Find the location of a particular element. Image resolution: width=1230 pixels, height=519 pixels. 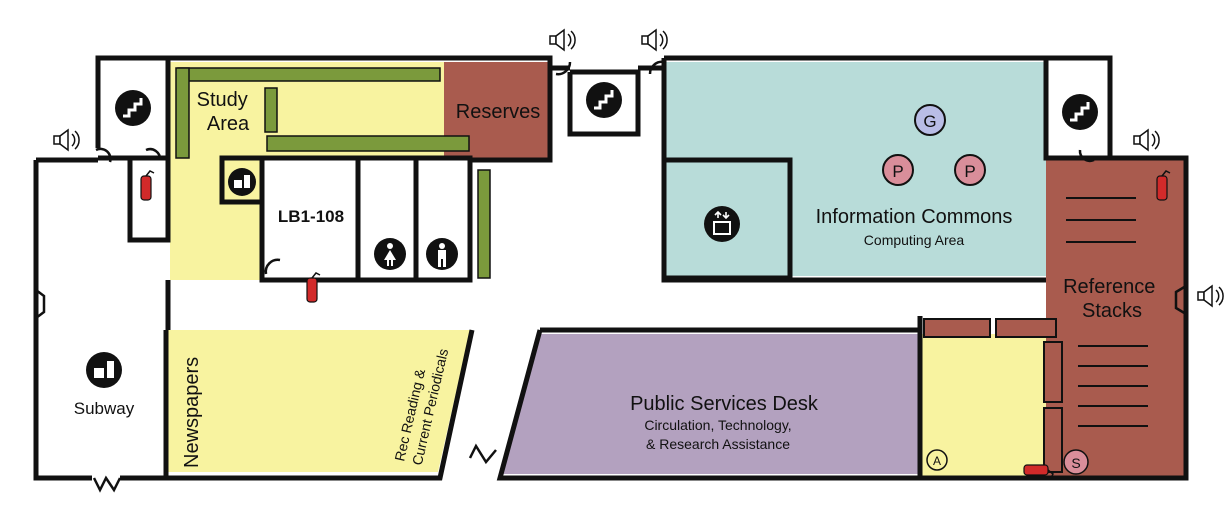

study-area-line2: Area is located at coordinates (228, 124).